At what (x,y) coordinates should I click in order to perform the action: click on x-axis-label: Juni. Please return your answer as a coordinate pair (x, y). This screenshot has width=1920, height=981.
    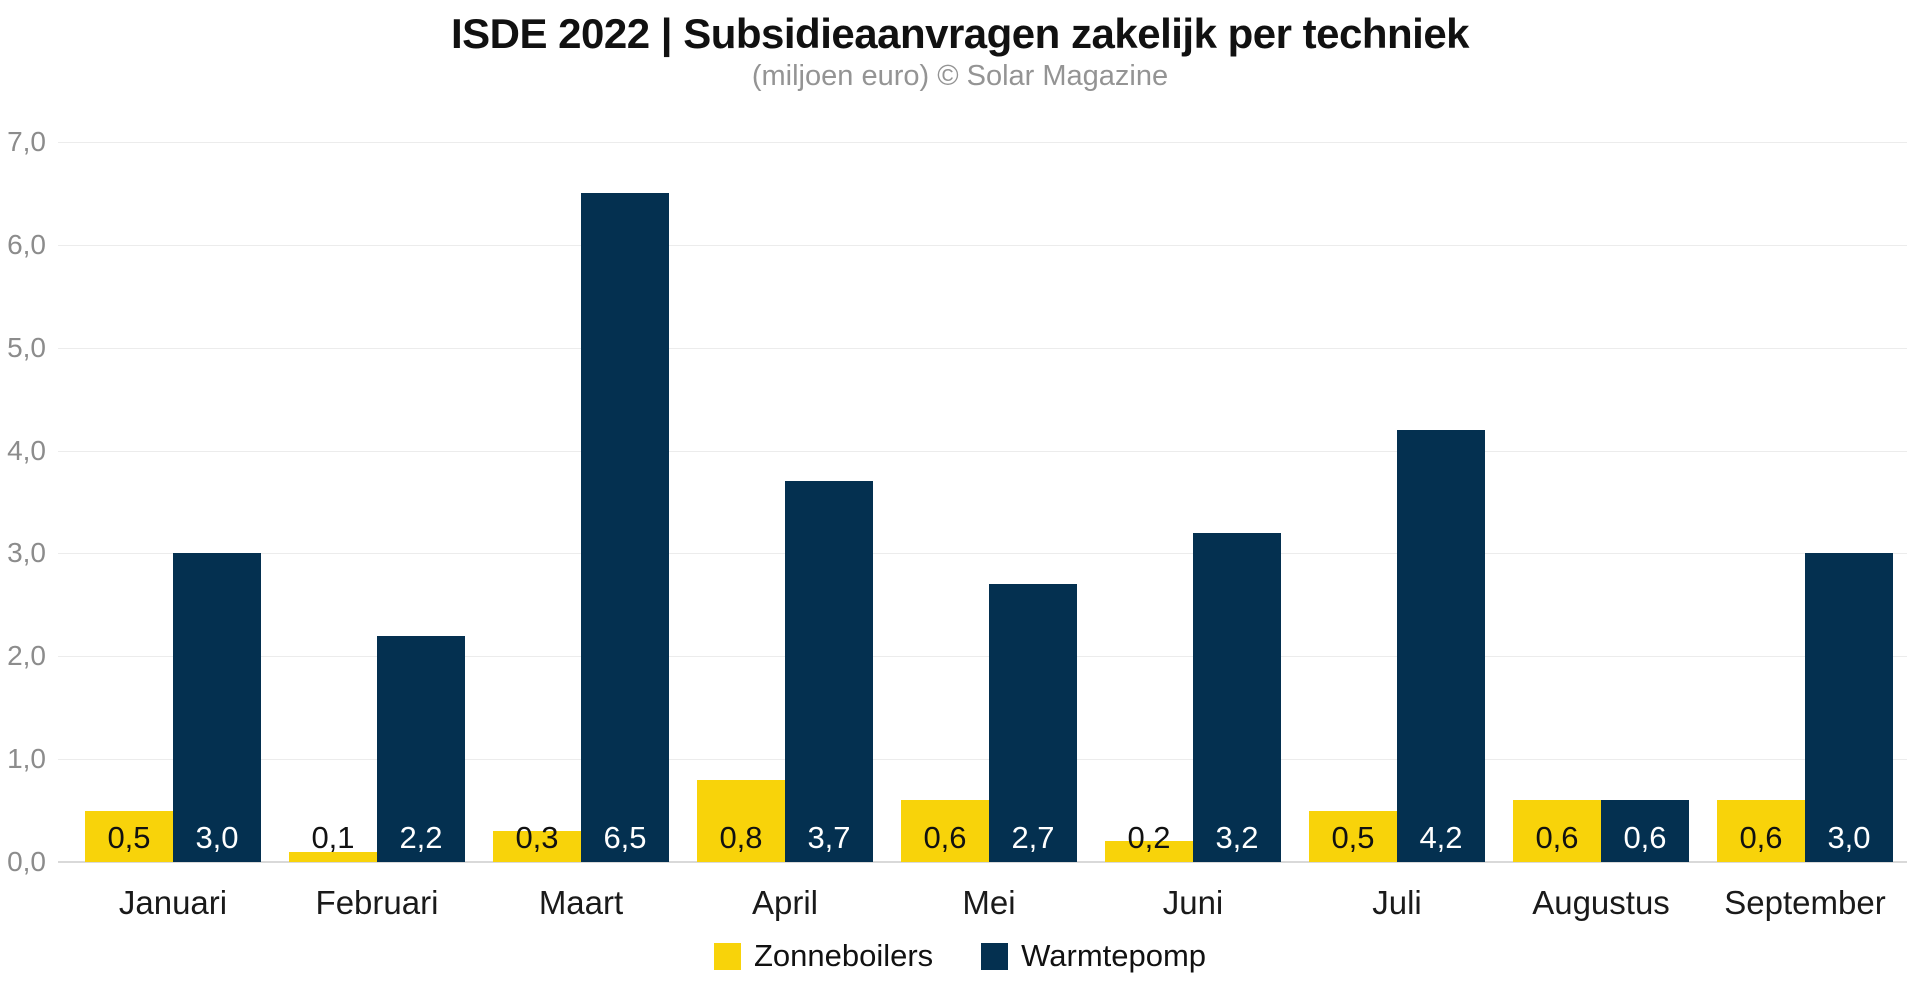
    Looking at the image, I should click on (1193, 902).